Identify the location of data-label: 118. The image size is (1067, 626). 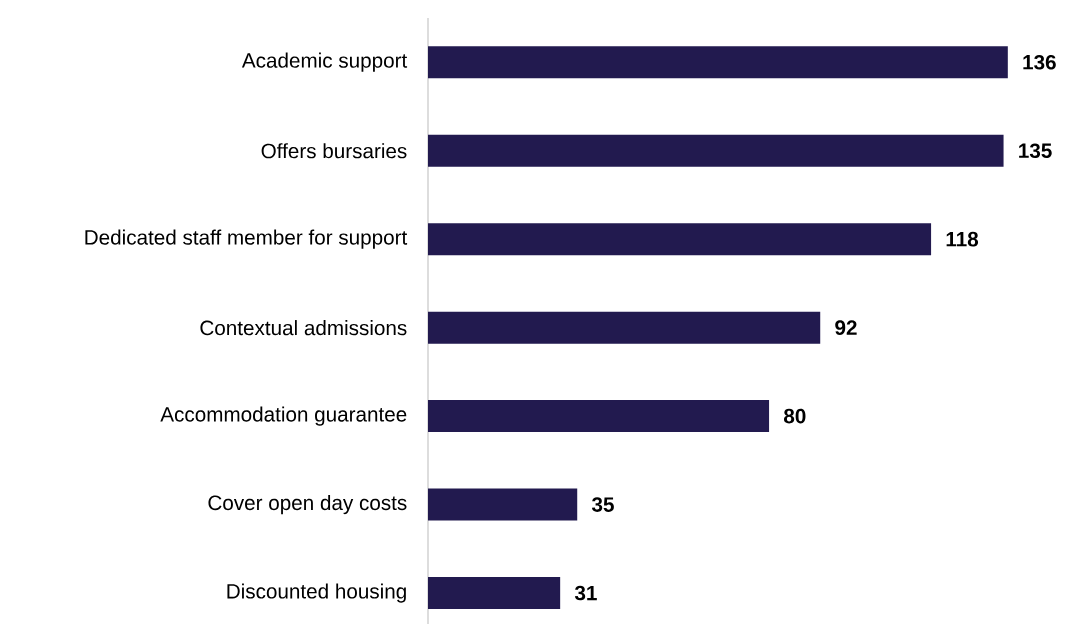
(962, 239).